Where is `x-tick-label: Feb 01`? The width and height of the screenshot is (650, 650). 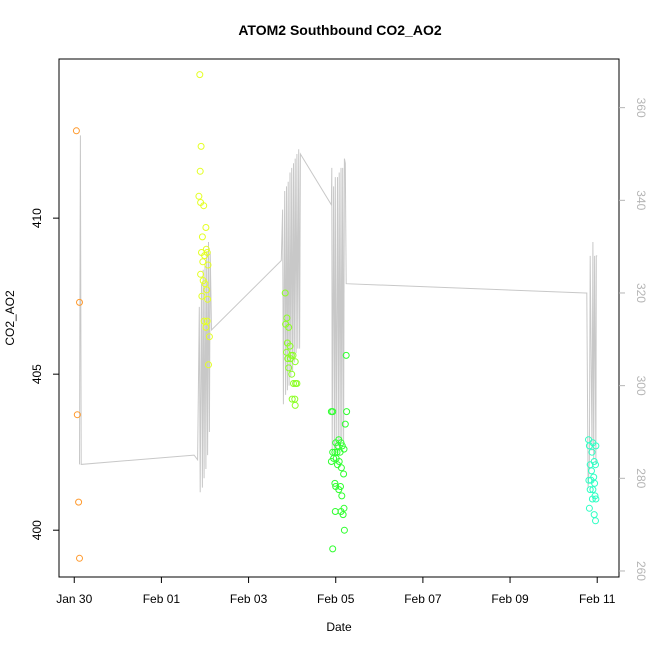
x-tick-label: Feb 01 is located at coordinates (162, 599).